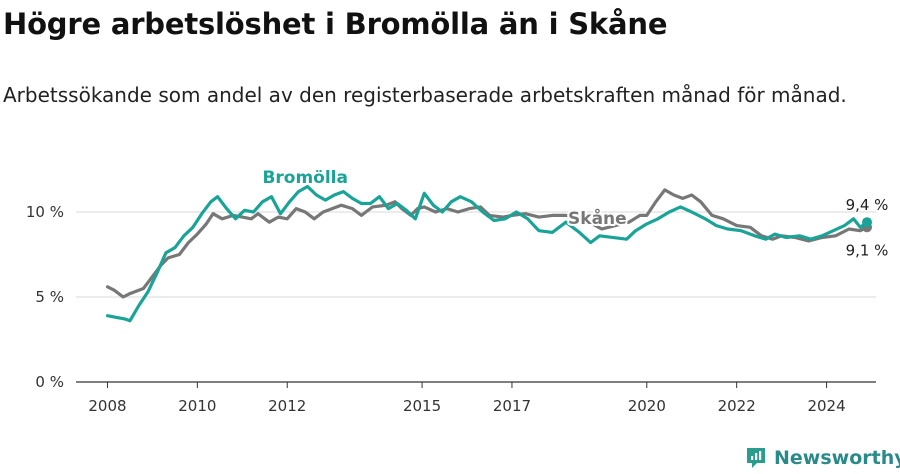 This screenshot has height=474, width=900. What do you see at coordinates (197, 406) in the screenshot?
I see `x-tick-label: 2010` at bounding box center [197, 406].